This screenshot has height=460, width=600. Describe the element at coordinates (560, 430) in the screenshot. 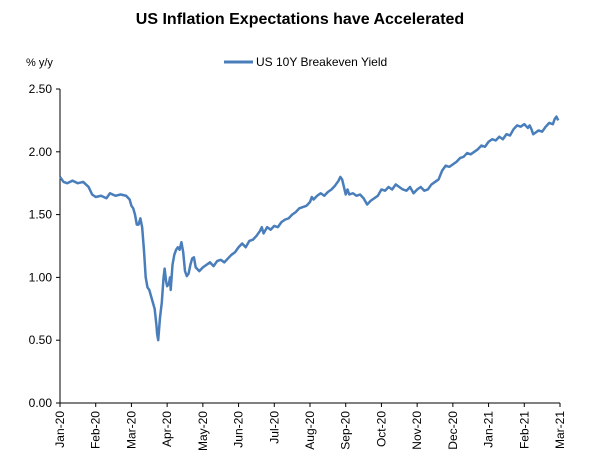

I see `x-tick-label: Mar-21` at that location.